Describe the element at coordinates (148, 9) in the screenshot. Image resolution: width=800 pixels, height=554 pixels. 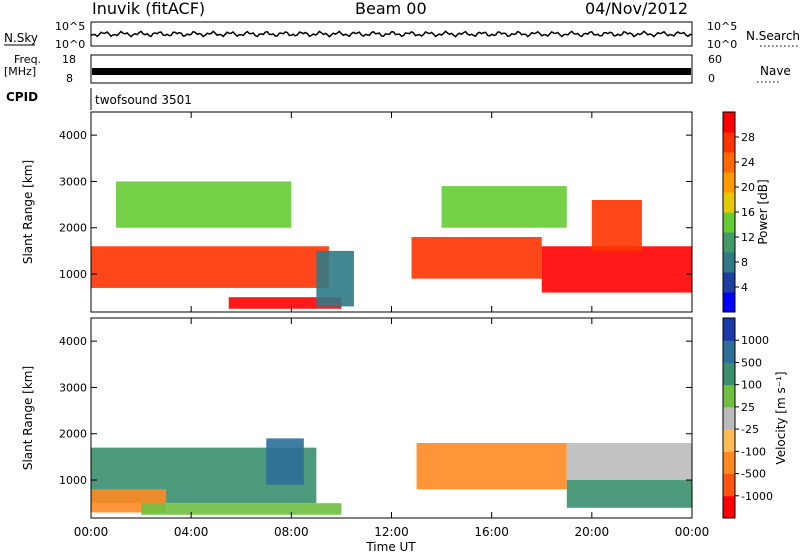
I see `radar-title: Inuvik (fitACF)` at that location.